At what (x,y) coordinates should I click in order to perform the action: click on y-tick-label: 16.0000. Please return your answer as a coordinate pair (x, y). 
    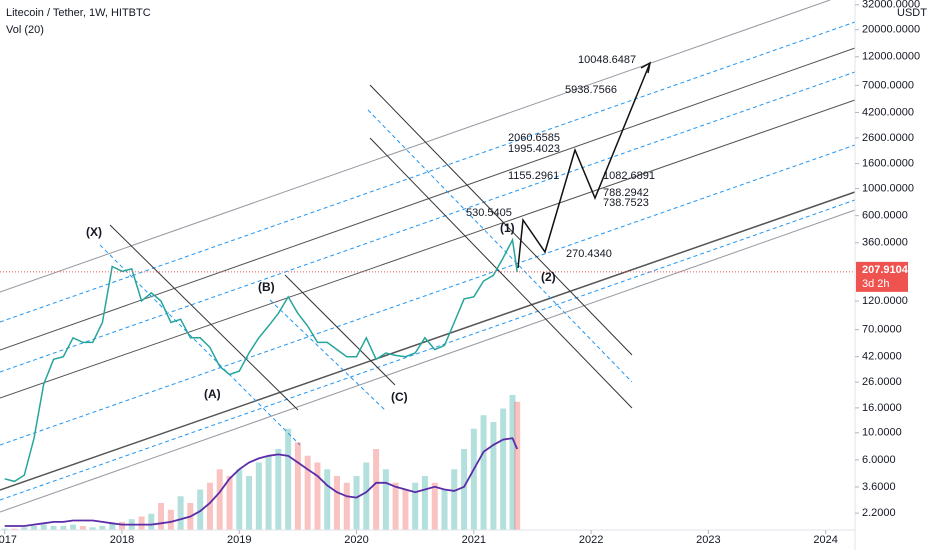
    Looking at the image, I should click on (882, 408).